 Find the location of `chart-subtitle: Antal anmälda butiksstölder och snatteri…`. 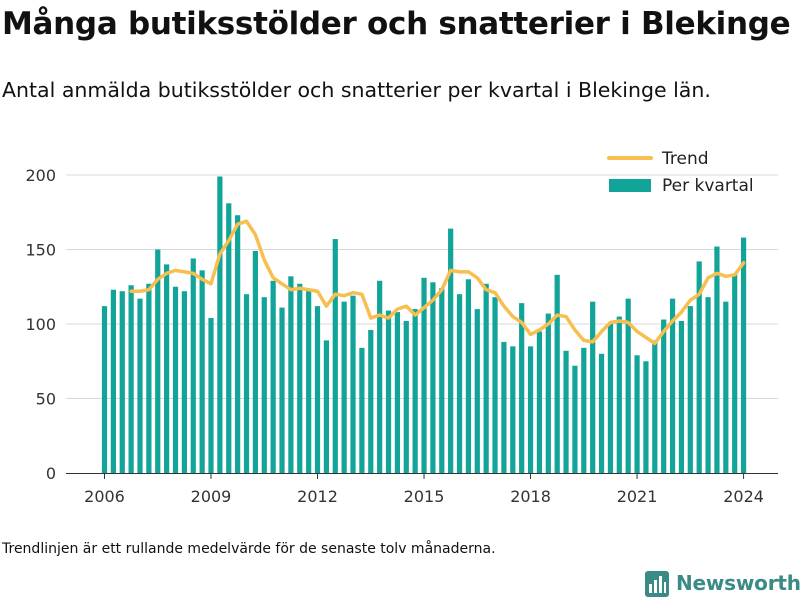

chart-subtitle: Antal anmälda butiksstölder och snatteri… is located at coordinates (356, 90).